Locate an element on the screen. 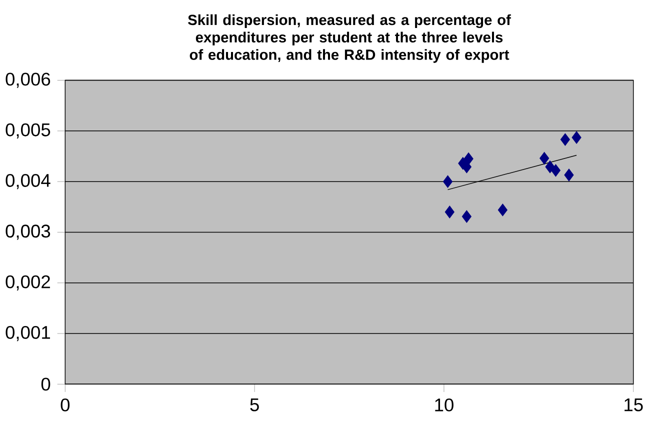  y-tick-label: 0 is located at coordinates (45, 384).